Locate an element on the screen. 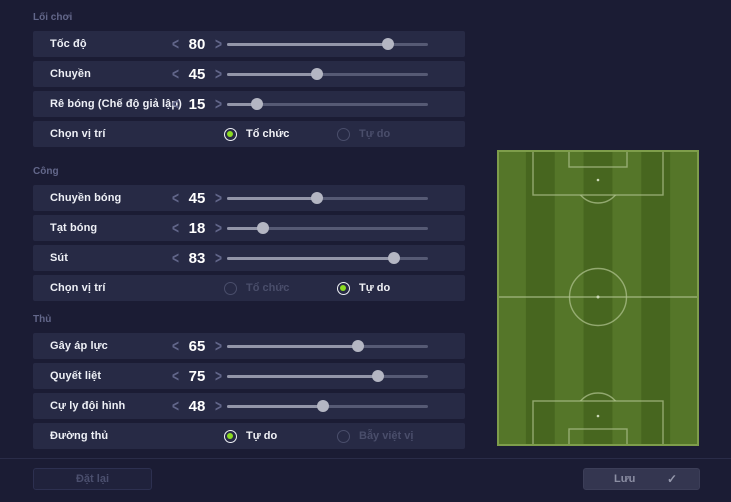  value-stepper: <15 > is located at coordinates (197, 104).